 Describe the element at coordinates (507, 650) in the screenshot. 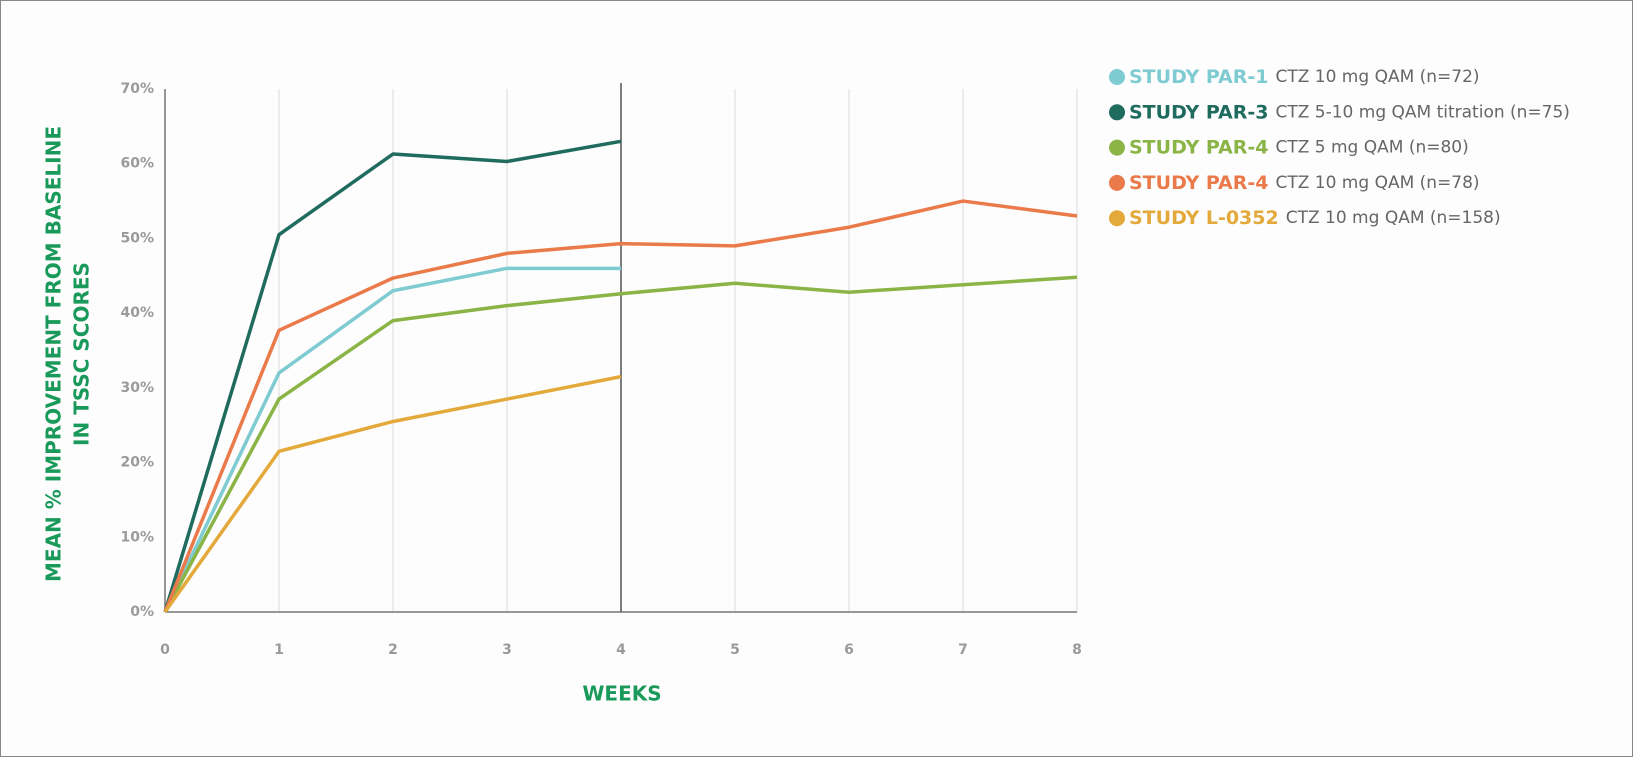

I see `x-tick-label: 3` at that location.